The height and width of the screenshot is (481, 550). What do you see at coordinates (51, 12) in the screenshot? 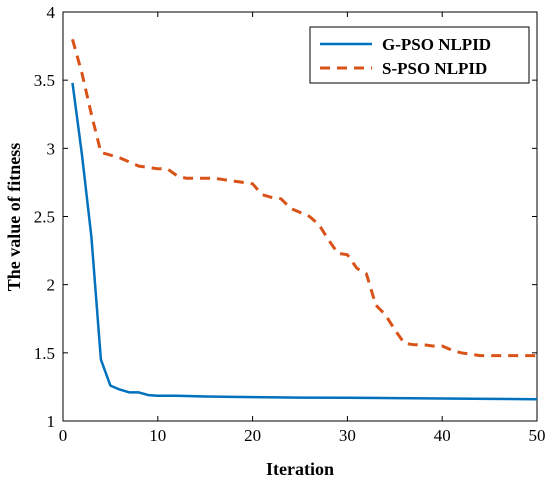
I see `y-tick-label: 4` at bounding box center [51, 12].